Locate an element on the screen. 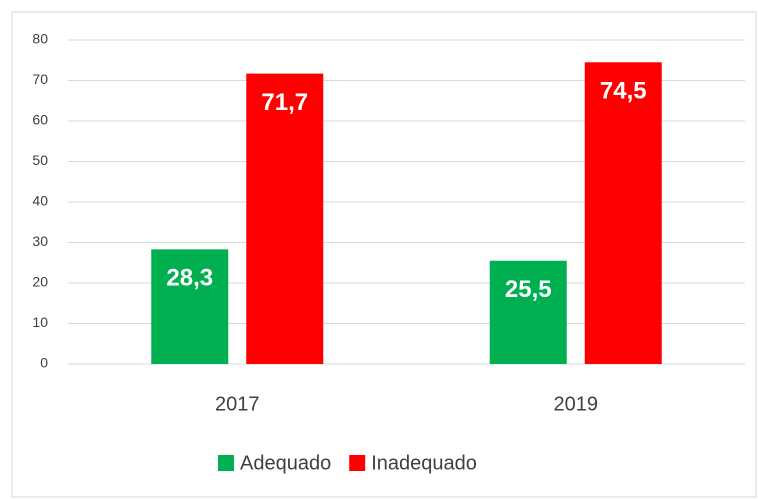 This screenshot has width=758, height=499. data-label: 28,3 is located at coordinates (189, 278).